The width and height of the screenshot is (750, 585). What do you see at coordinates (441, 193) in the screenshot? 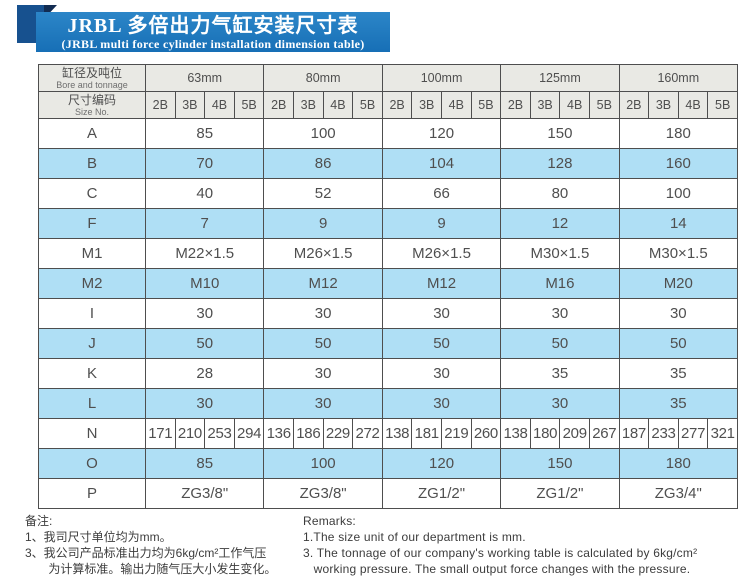
I see `value-cell: 66` at bounding box center [441, 193].